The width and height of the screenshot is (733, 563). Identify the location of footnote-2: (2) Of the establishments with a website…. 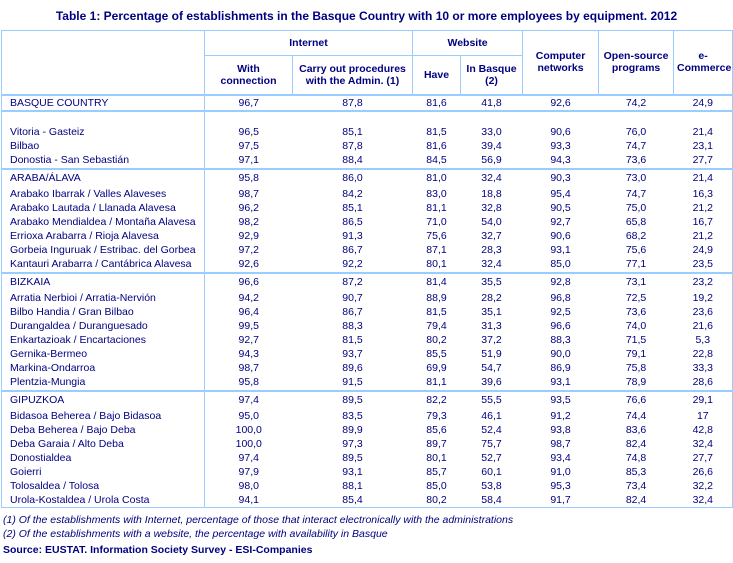
(195, 533).